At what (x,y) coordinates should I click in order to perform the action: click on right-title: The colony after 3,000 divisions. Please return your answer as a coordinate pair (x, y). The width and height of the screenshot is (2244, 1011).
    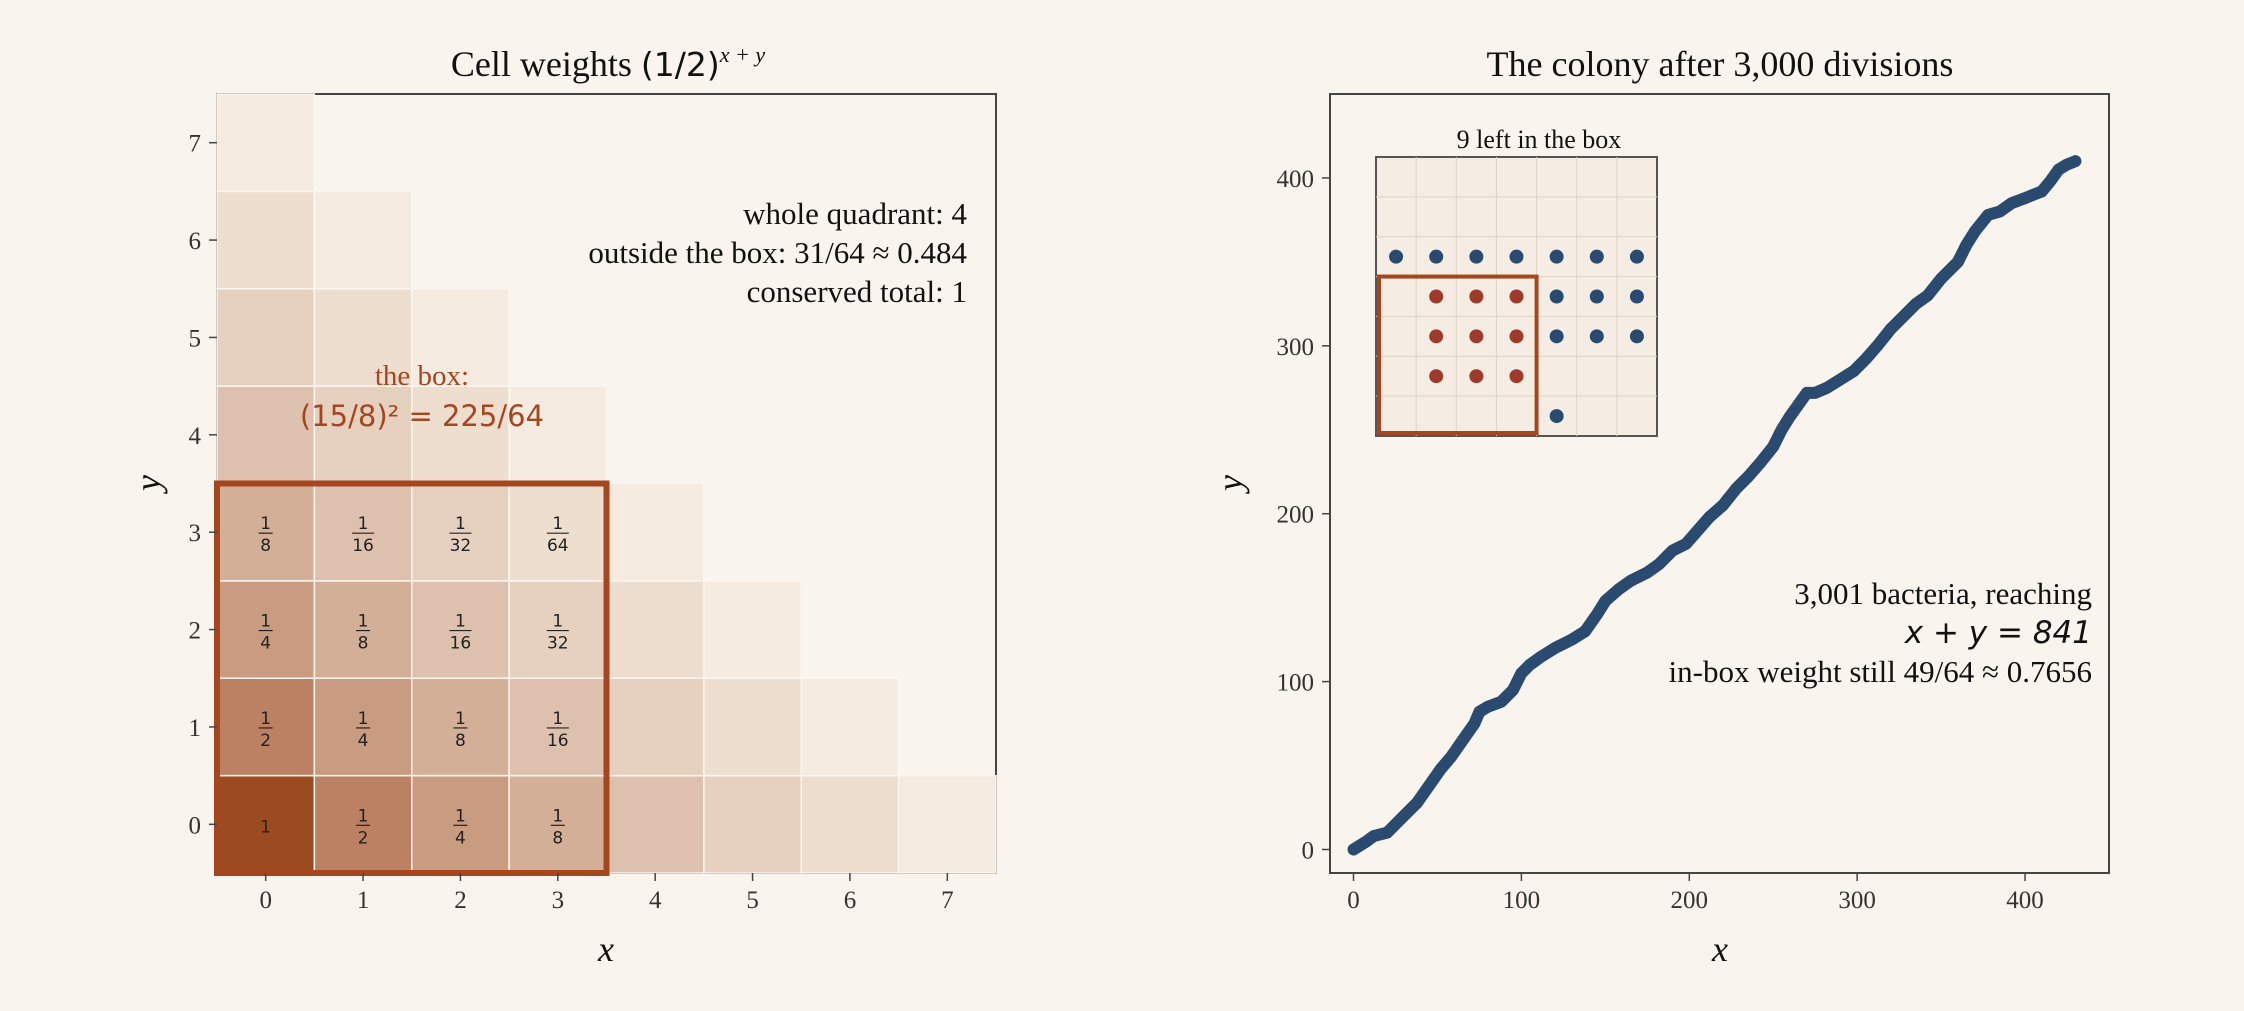
    Looking at the image, I should click on (1720, 64).